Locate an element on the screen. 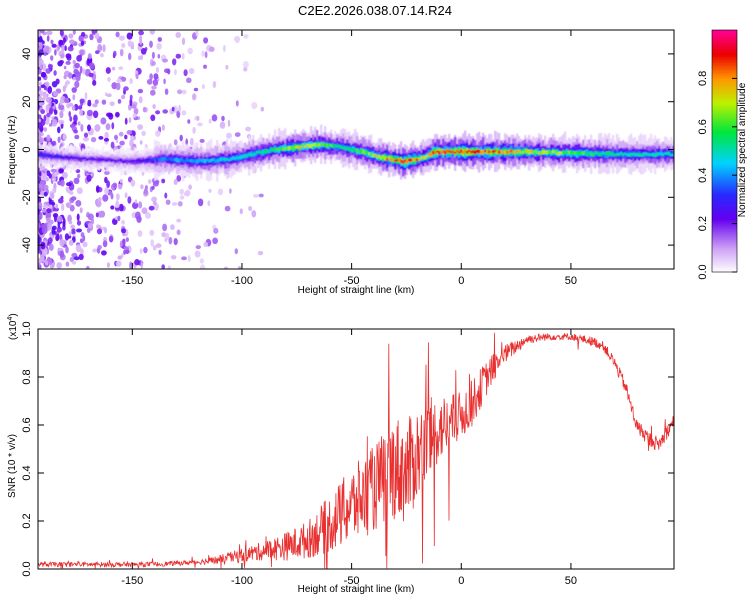  spectrogram-x-tick-label: 0 is located at coordinates (461, 281).